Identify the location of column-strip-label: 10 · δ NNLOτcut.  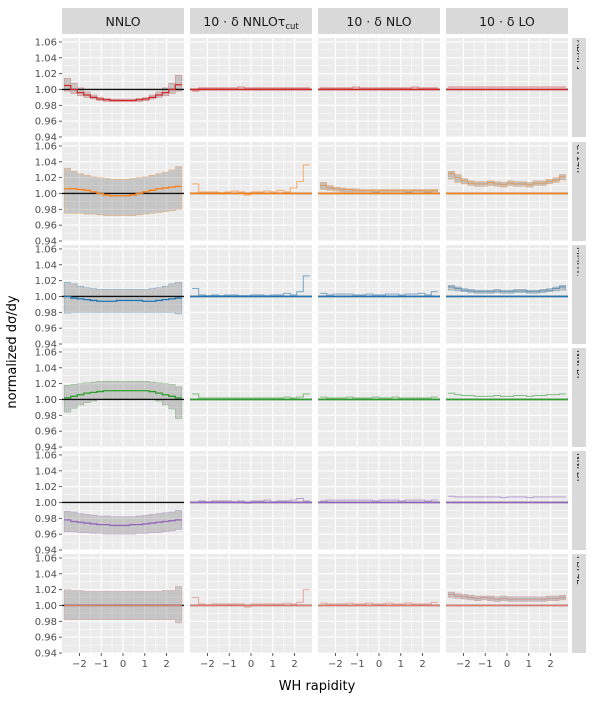
(251, 23).